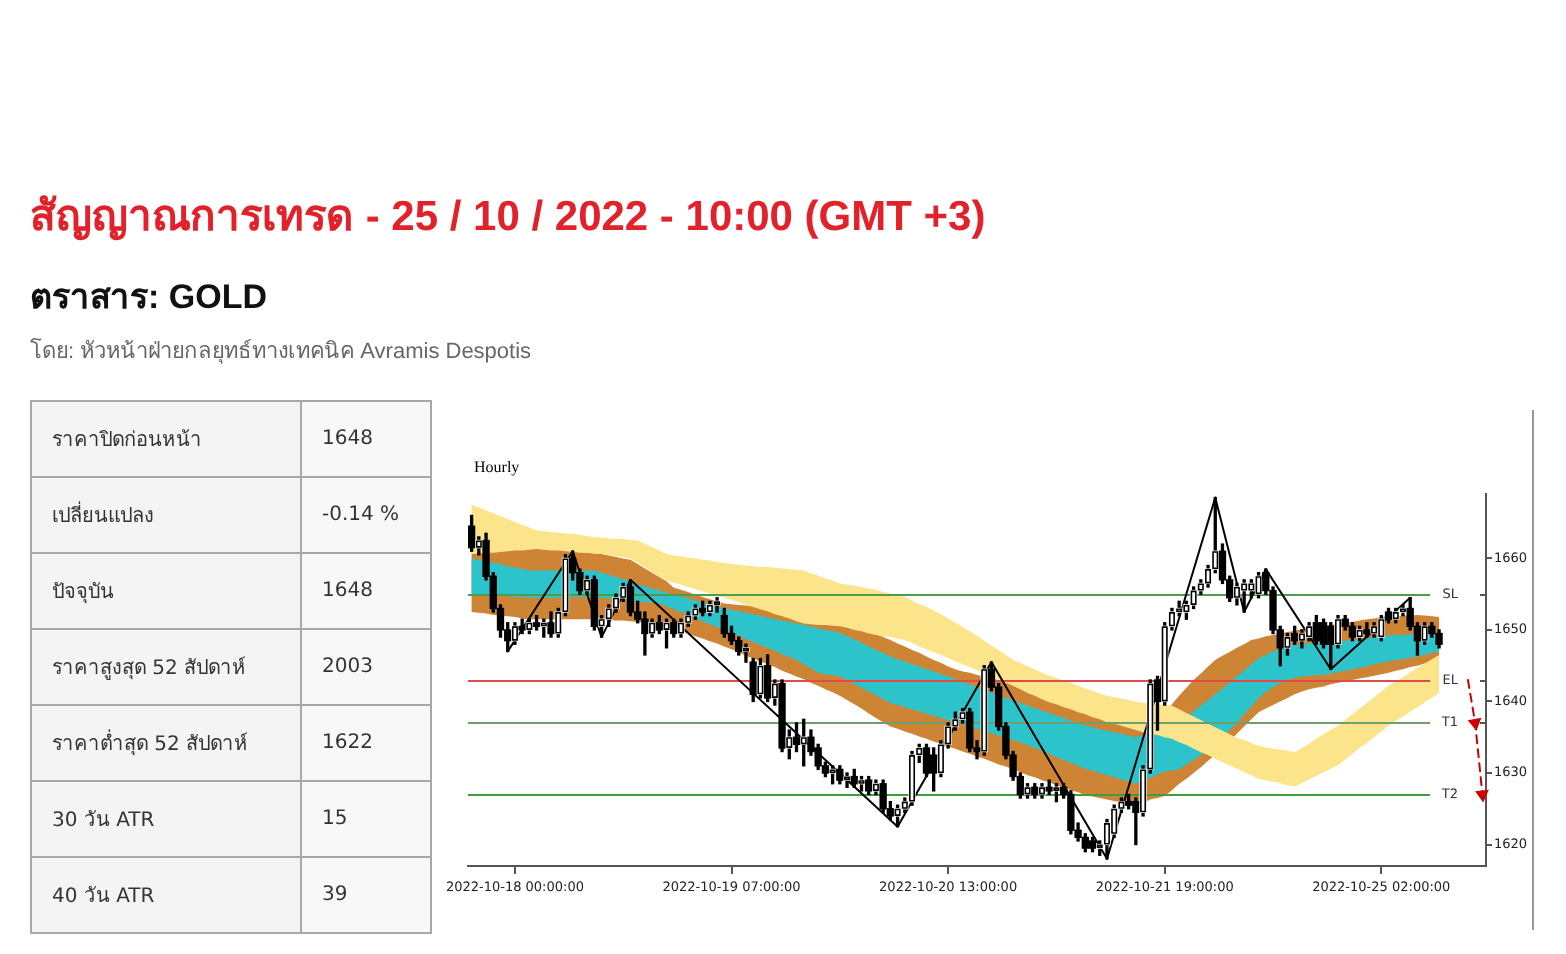 The image size is (1566, 954). Describe the element at coordinates (281, 352) in the screenshot. I see `text: โดย: หัวหน้าฝ่ายกลยุทธ์ทางเทคนิค Avramis Despotis` at that location.